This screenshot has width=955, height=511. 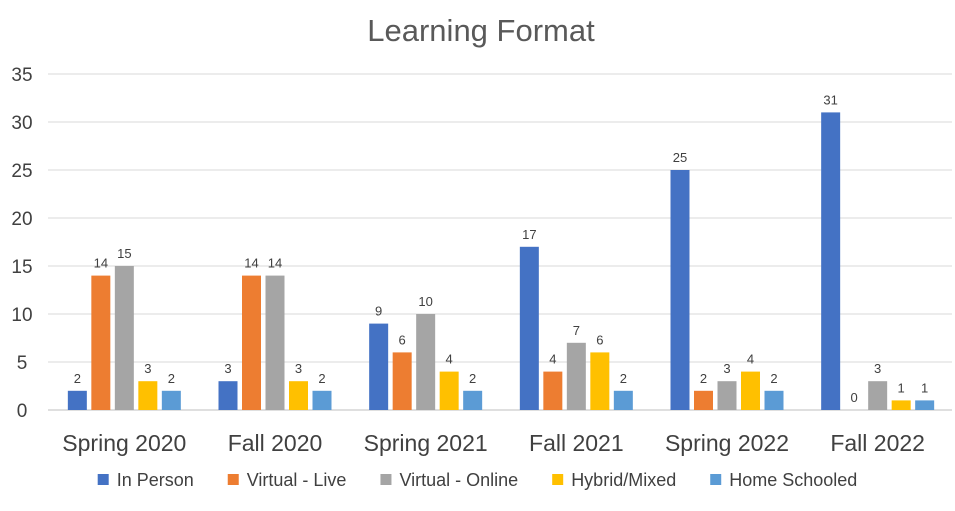 What do you see at coordinates (155, 480) in the screenshot?
I see `legend-label: In Person` at bounding box center [155, 480].